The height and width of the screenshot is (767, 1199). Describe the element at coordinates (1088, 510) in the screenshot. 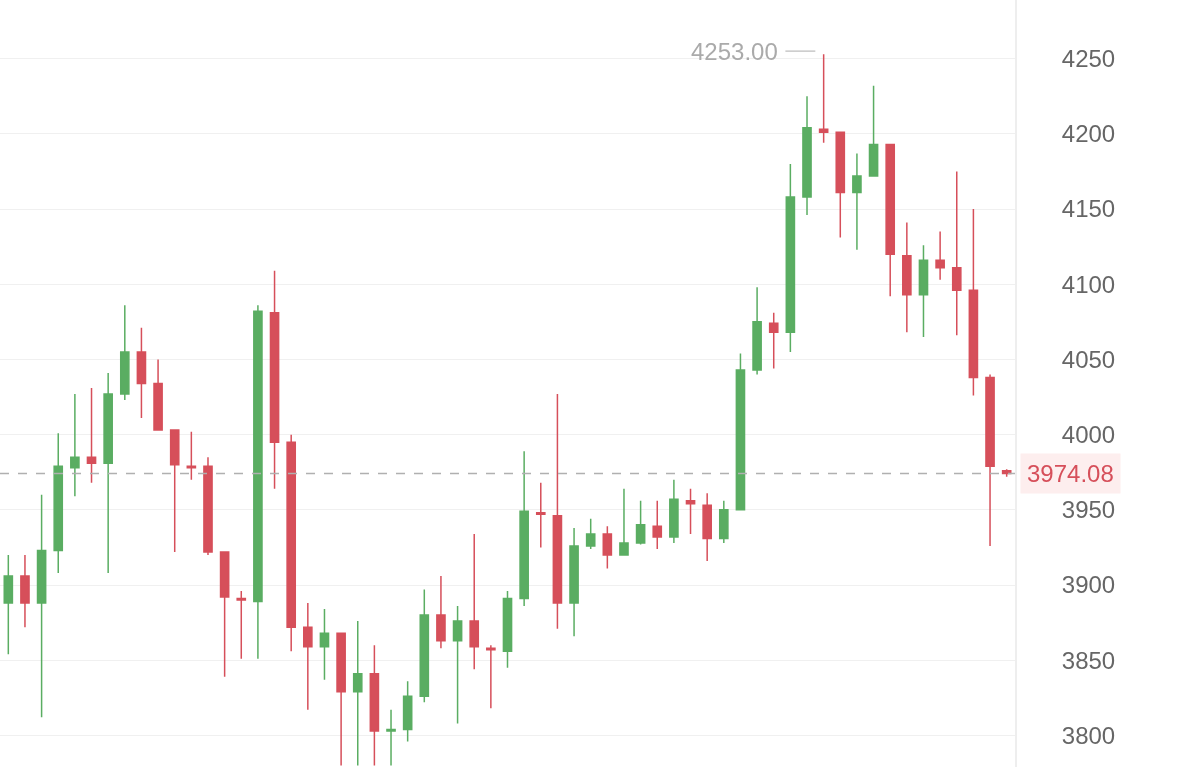

I see `y-tick-label: 3950` at that location.